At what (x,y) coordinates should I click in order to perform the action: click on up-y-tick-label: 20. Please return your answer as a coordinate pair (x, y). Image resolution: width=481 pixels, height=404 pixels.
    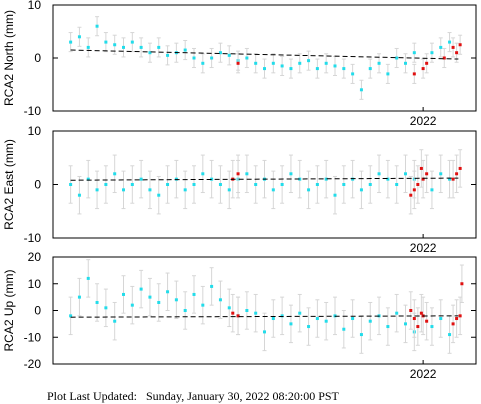
    Looking at the image, I should click on (35, 257).